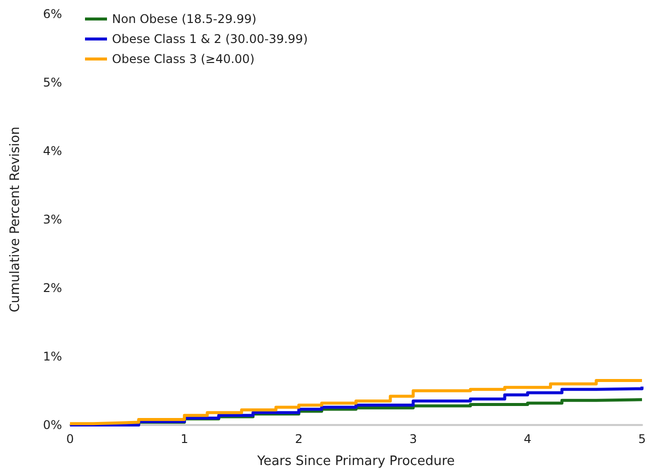 The image size is (656, 475). Describe the element at coordinates (210, 39) in the screenshot. I see `legend-label: Obese Class 1 & 2 (30.00-39.99)` at that location.